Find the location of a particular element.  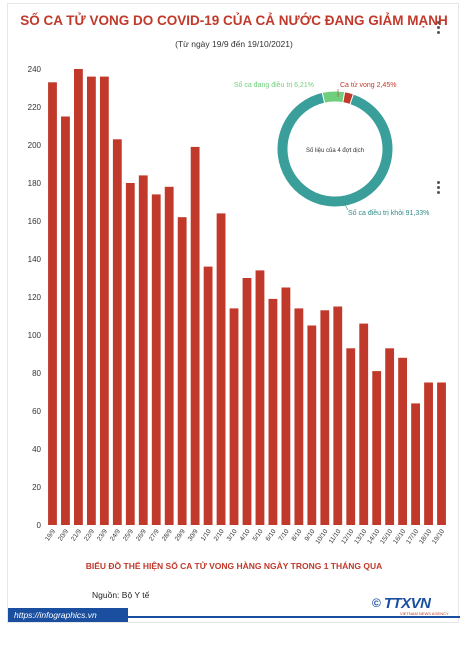

source-note: Nguồn: Bộ Y tế is located at coordinates (121, 595).